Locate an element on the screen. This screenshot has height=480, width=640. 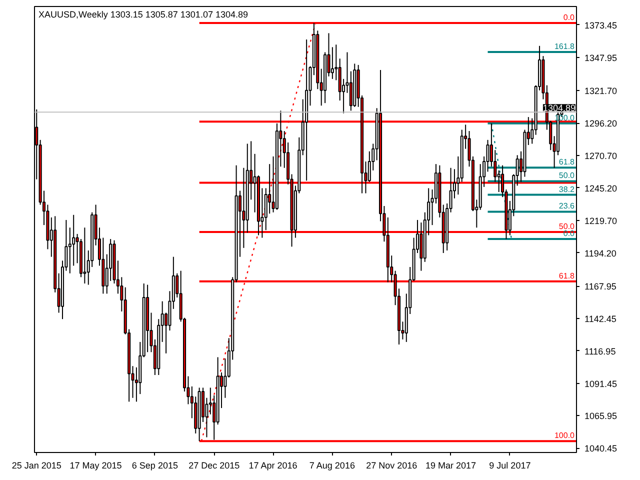
y-tick-label: 1245.20 is located at coordinates (601, 188).